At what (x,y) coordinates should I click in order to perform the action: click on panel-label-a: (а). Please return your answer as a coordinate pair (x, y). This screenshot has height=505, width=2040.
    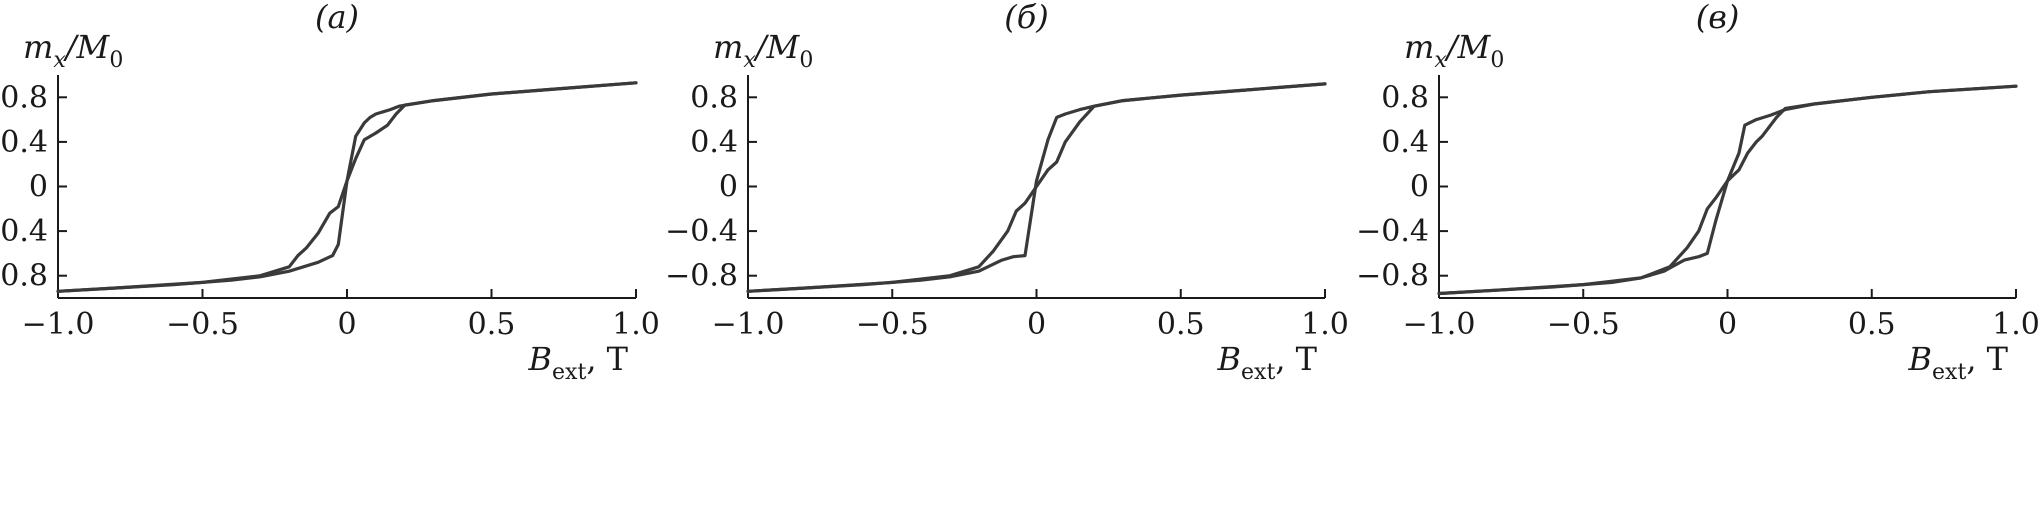
    Looking at the image, I should click on (337, 18).